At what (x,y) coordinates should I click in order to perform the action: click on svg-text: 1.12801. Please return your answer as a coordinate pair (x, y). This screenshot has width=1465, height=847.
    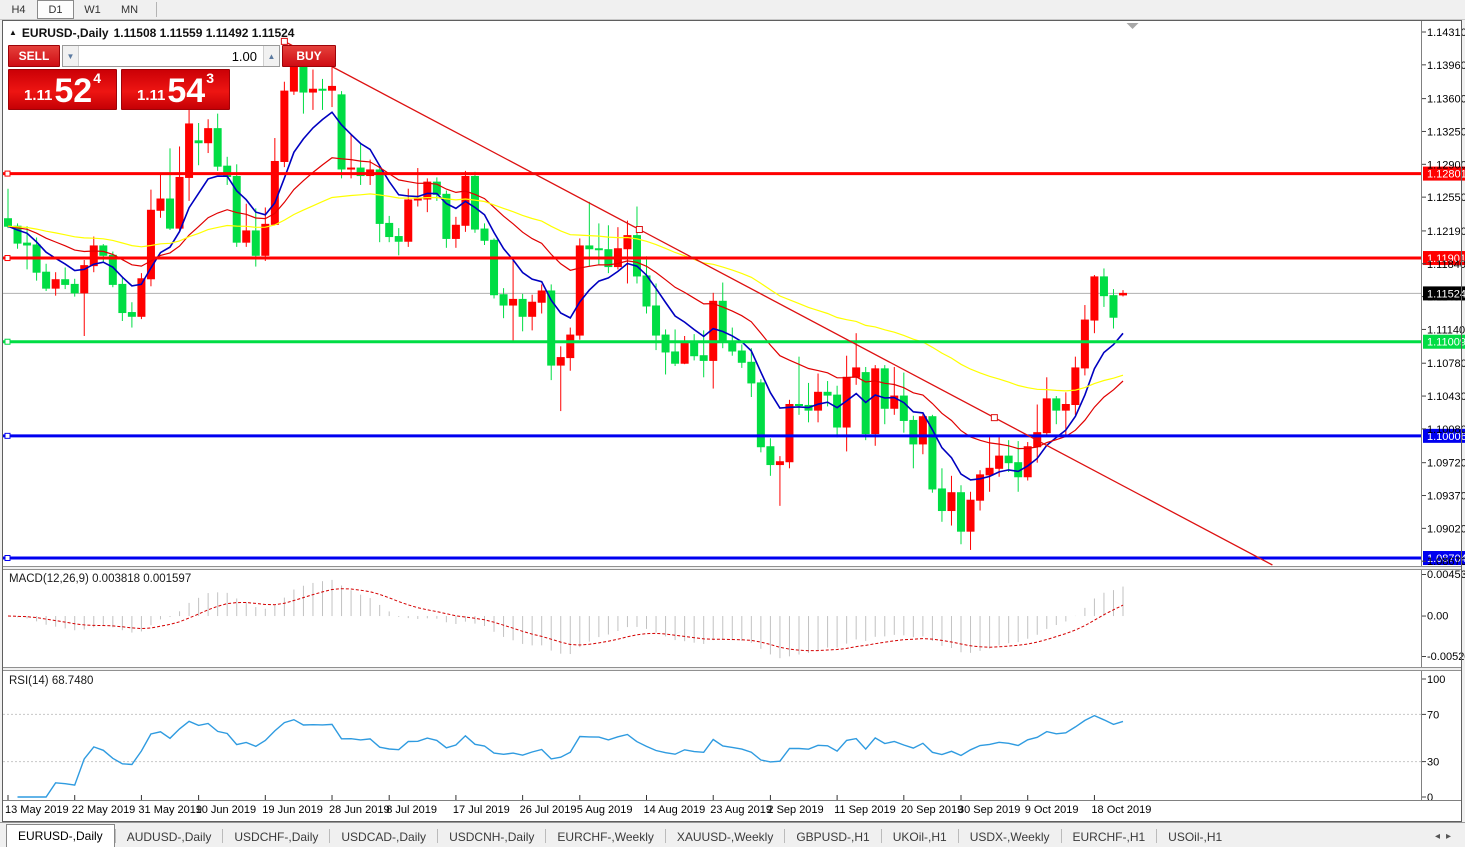
    Looking at the image, I should click on (1446, 175).